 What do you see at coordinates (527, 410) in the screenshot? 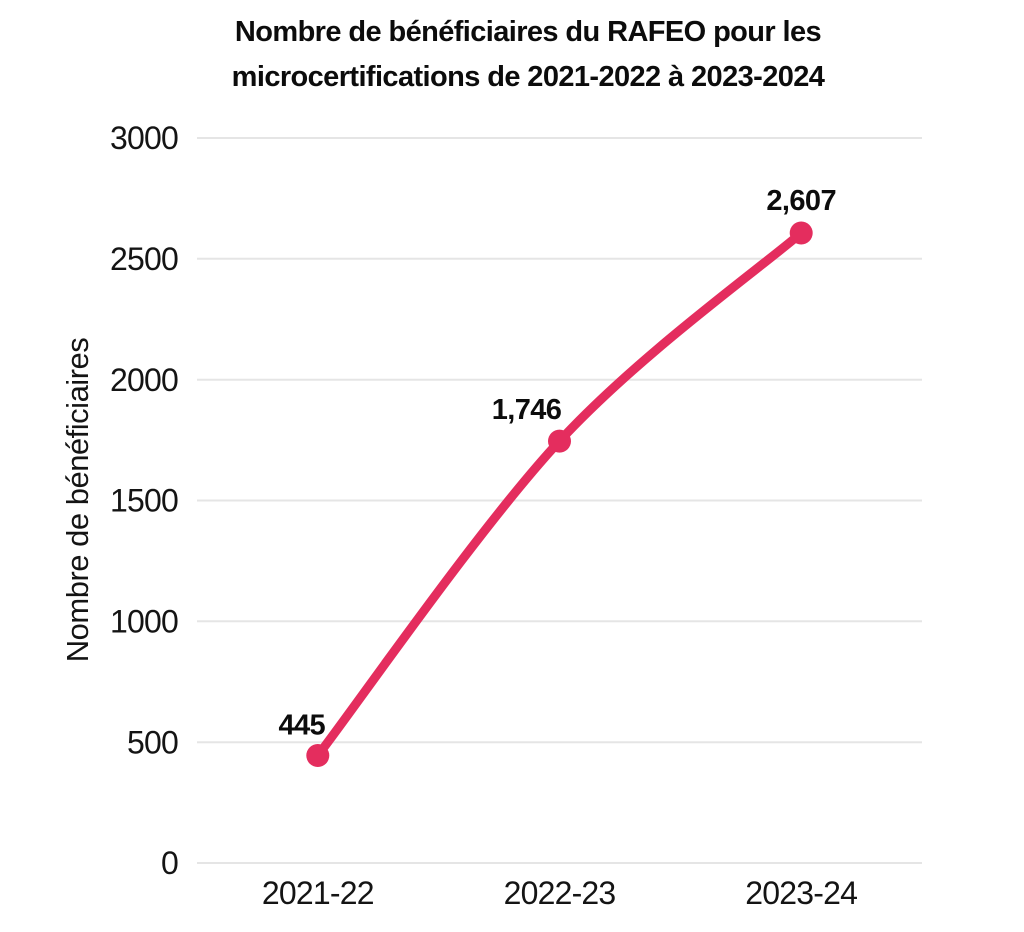
I see `data-value-label-2022-23: 1,746` at bounding box center [527, 410].